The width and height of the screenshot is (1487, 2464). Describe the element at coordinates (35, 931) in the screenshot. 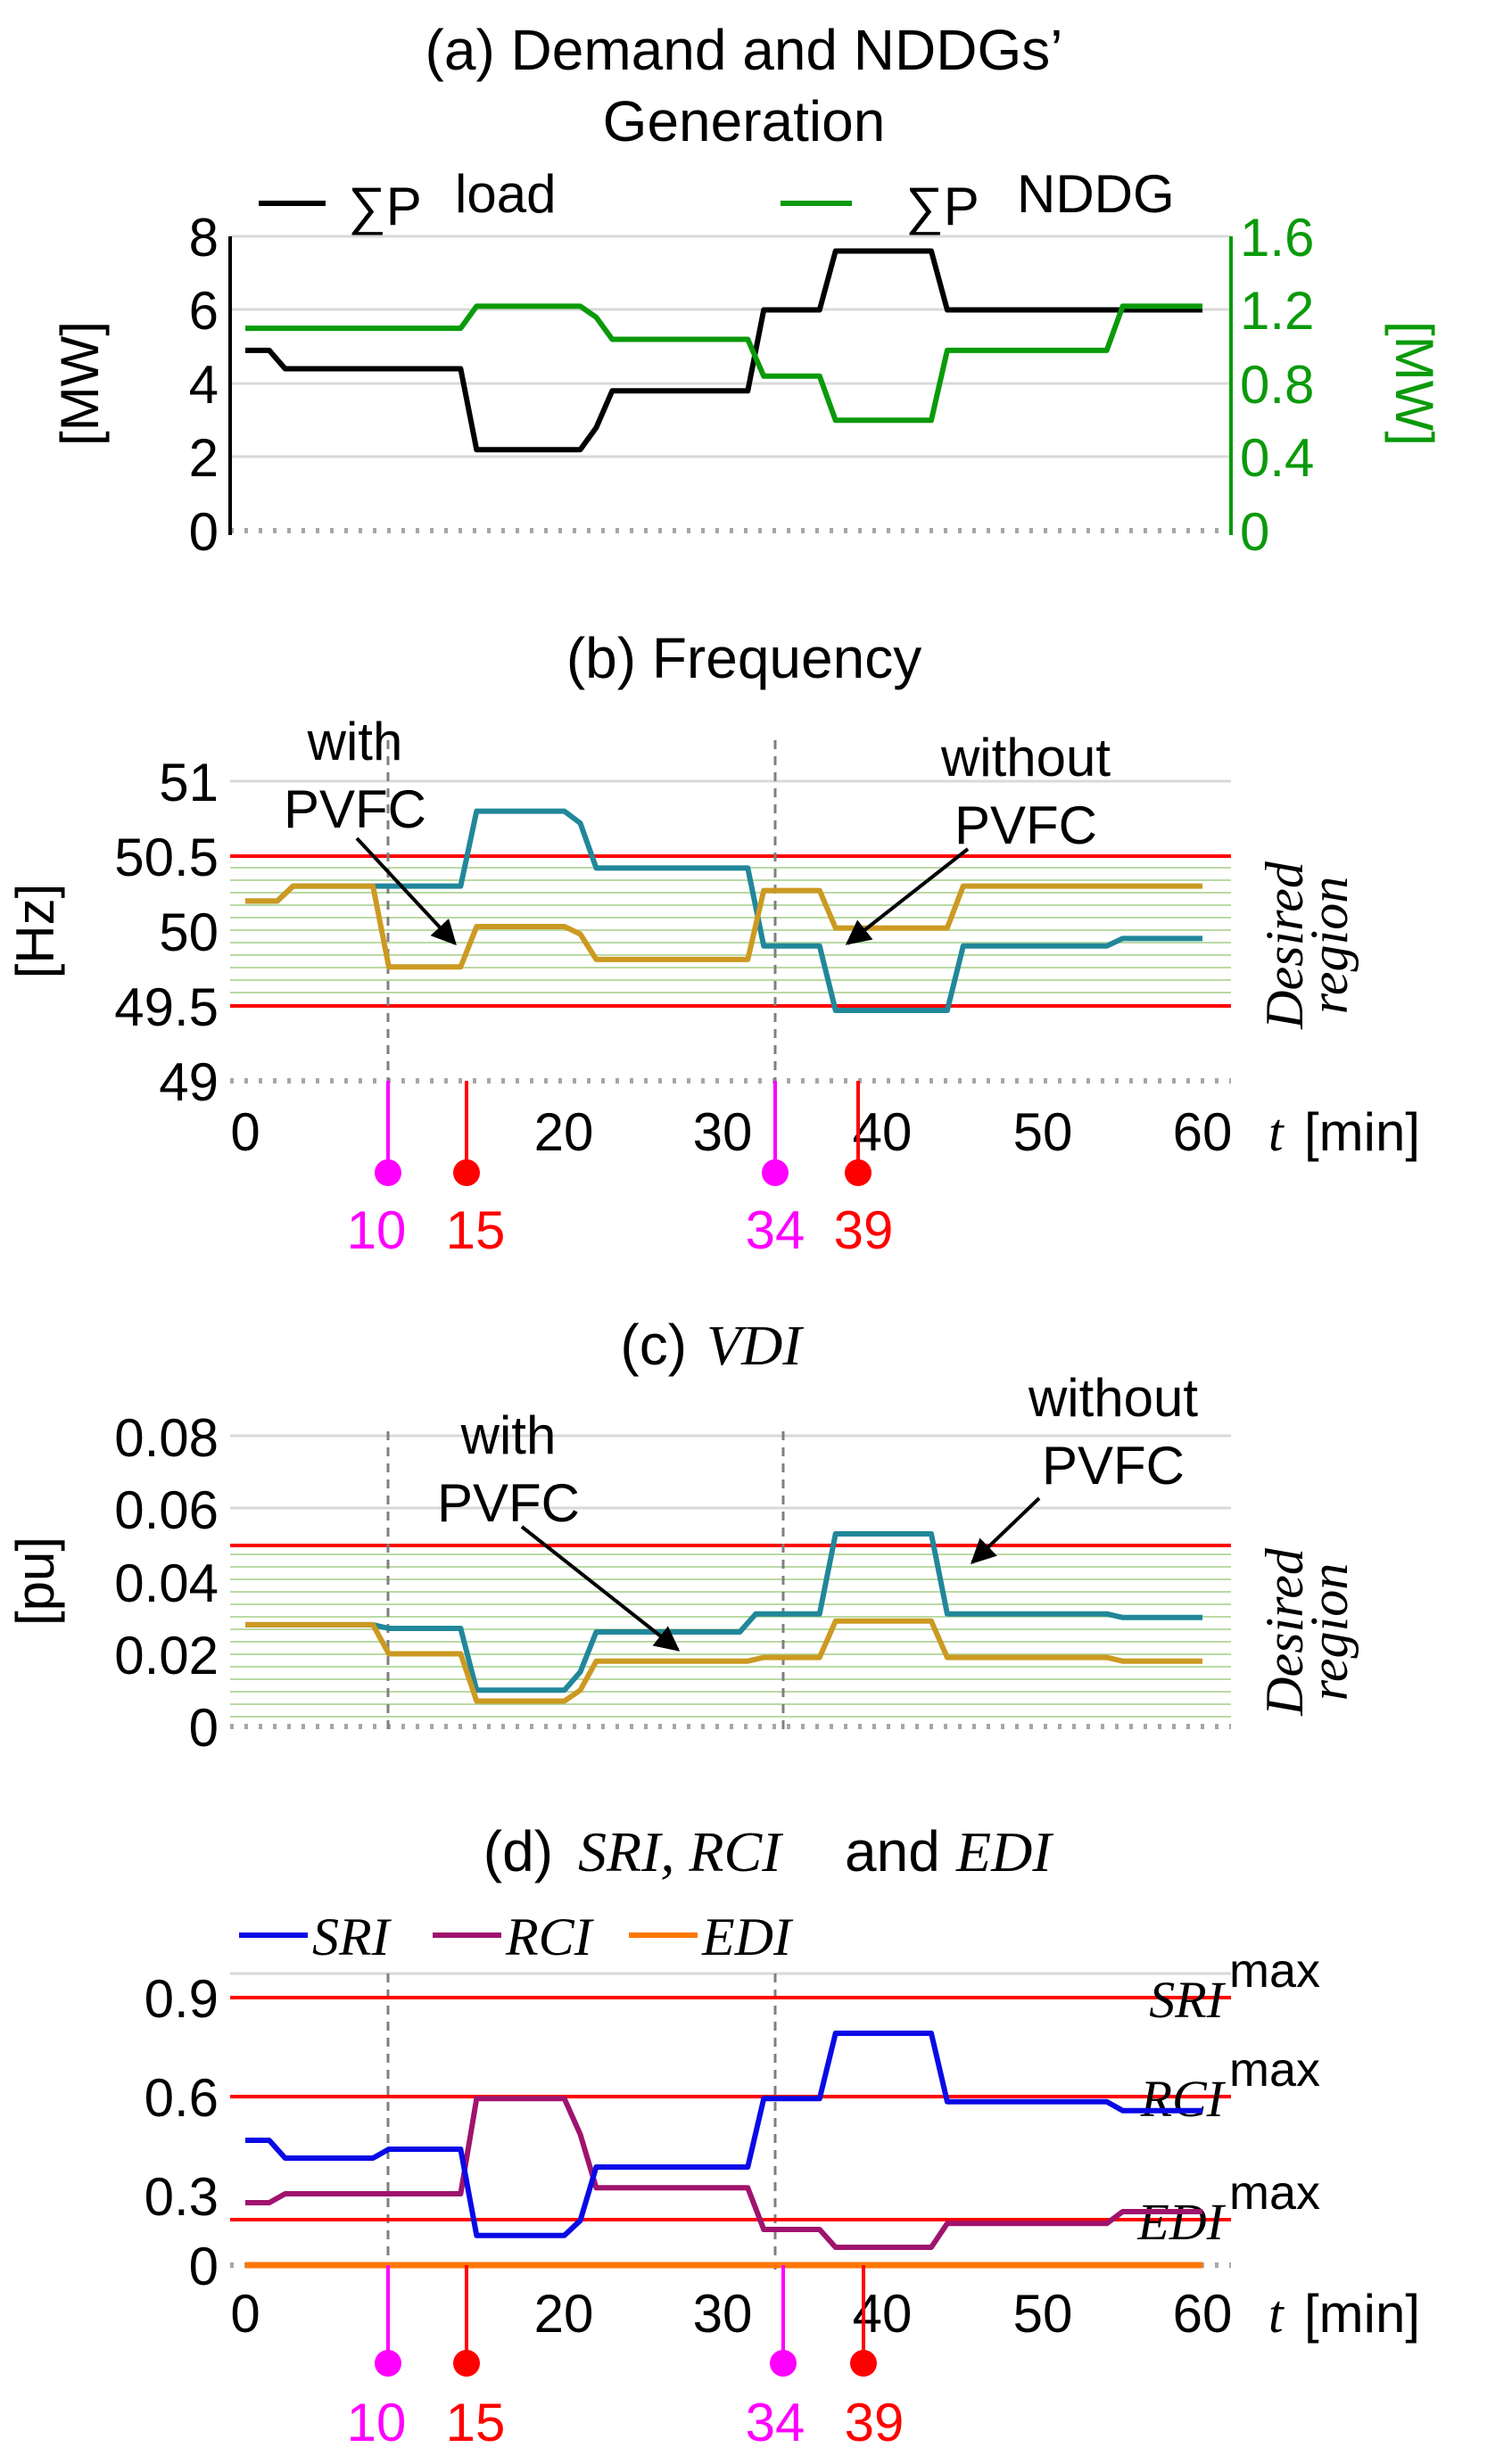

I see `panel-b-y-label: [Hz]` at that location.